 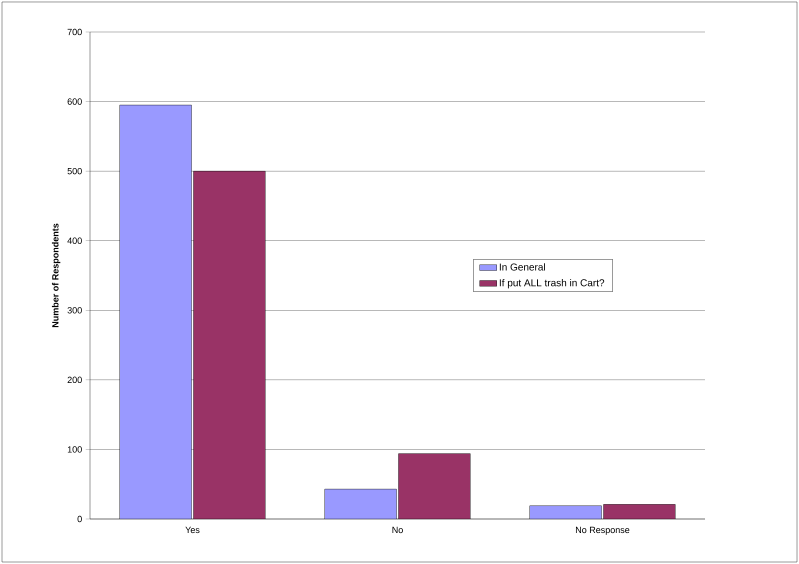 What do you see at coordinates (522, 267) in the screenshot?
I see `legend-label: In General` at bounding box center [522, 267].